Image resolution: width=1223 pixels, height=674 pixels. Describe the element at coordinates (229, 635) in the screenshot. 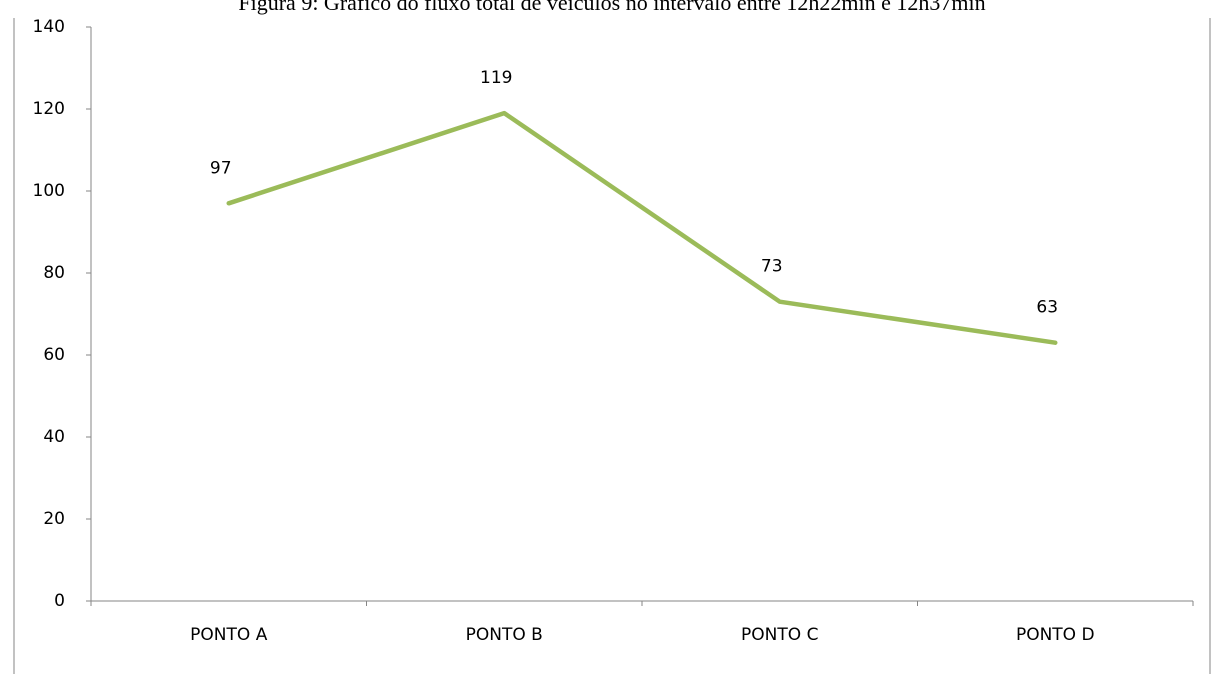

I see `x-tick-label: PONTO A` at that location.